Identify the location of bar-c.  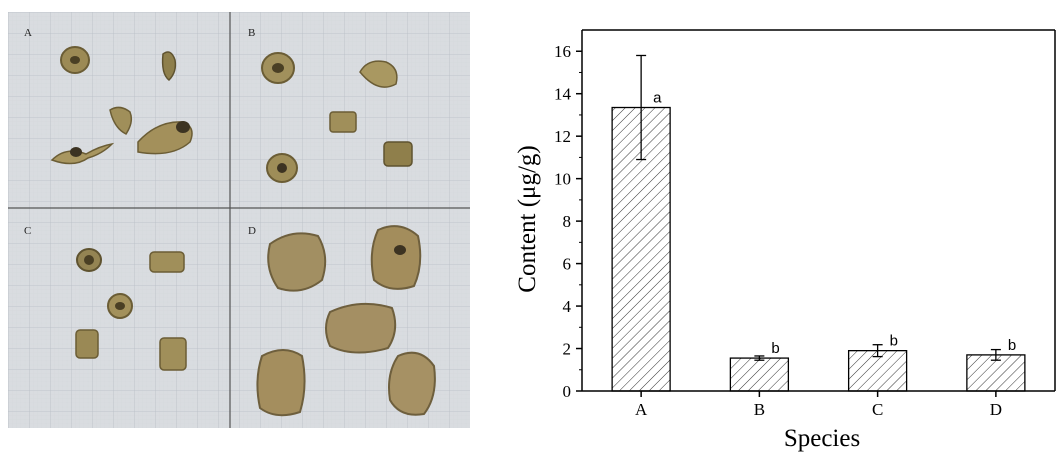
(877, 371).